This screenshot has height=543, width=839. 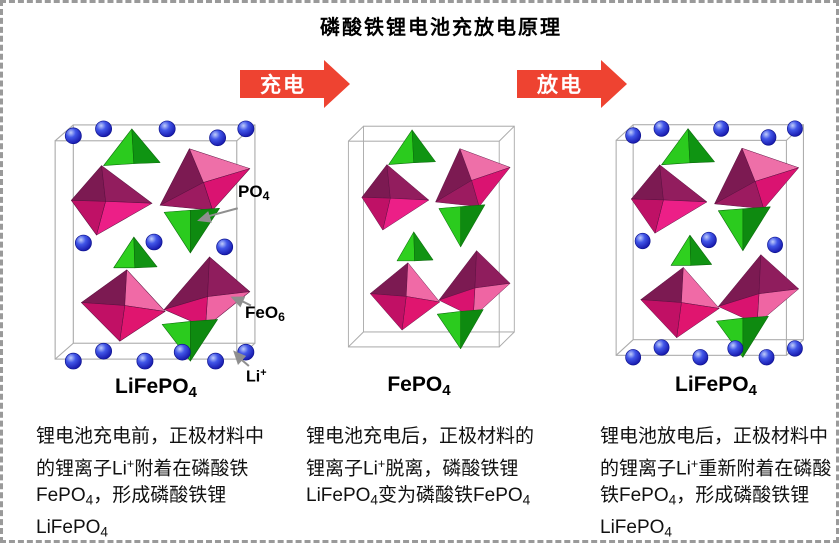 What do you see at coordinates (256, 376) in the screenshot?
I see `li-ion-annotation-label: Li+` at bounding box center [256, 376].